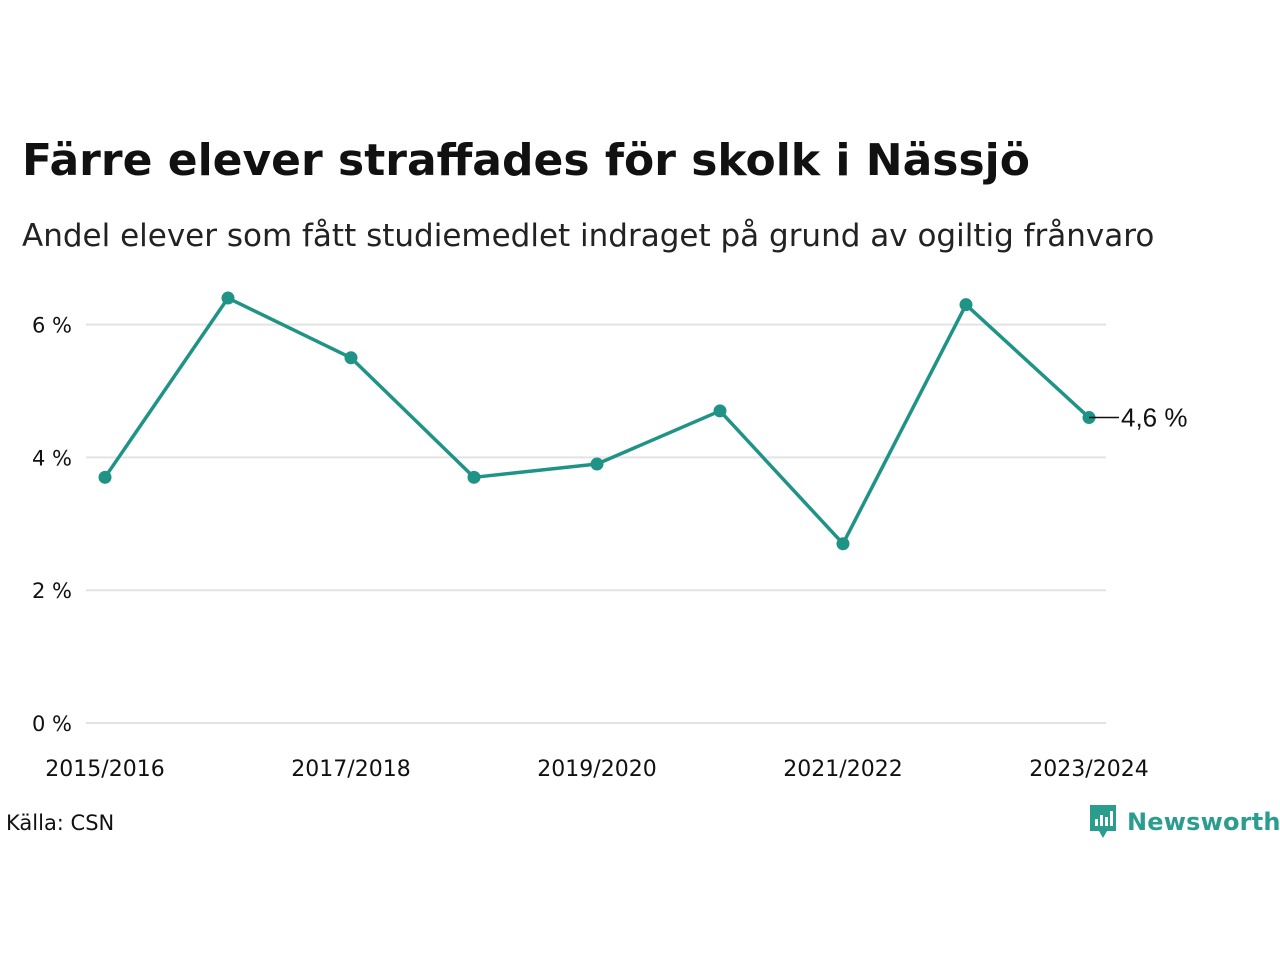 The image size is (1280, 960). I want to click on end-value-label-text: 4,6 %, so click(1154, 418).